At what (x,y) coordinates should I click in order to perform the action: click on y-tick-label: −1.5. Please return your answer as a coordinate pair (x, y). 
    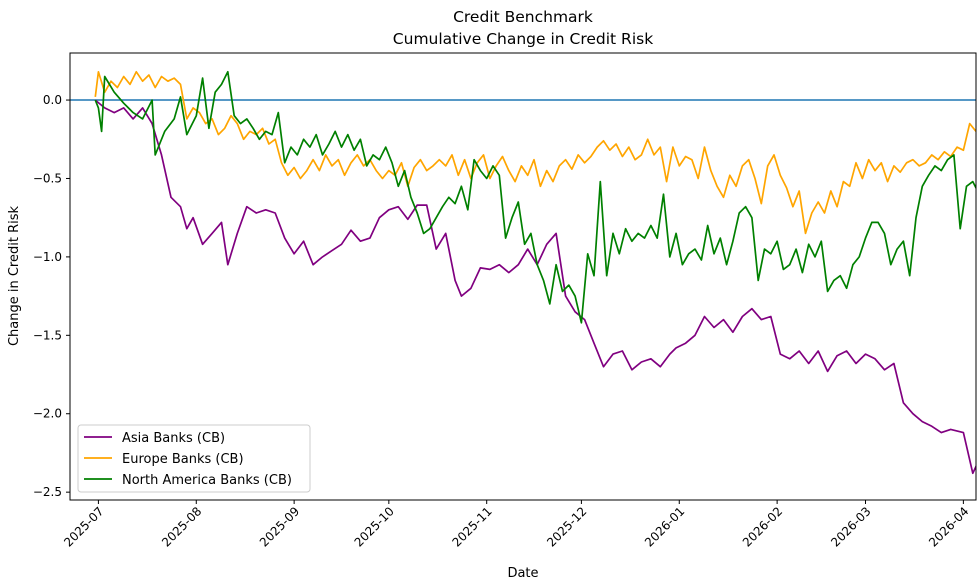
    Looking at the image, I should click on (47, 335).